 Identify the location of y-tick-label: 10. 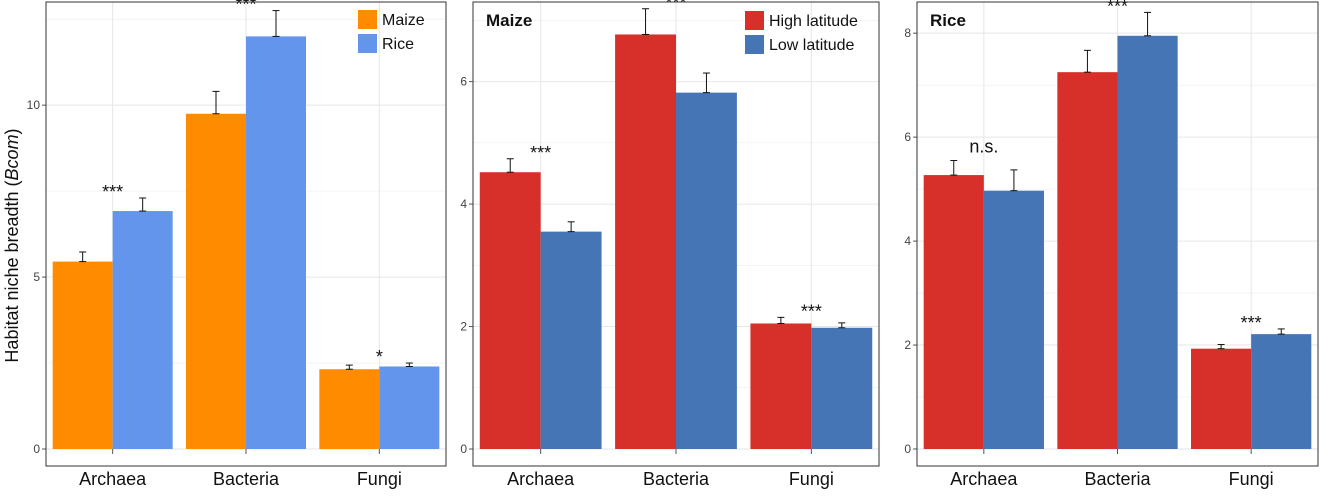
(34, 105).